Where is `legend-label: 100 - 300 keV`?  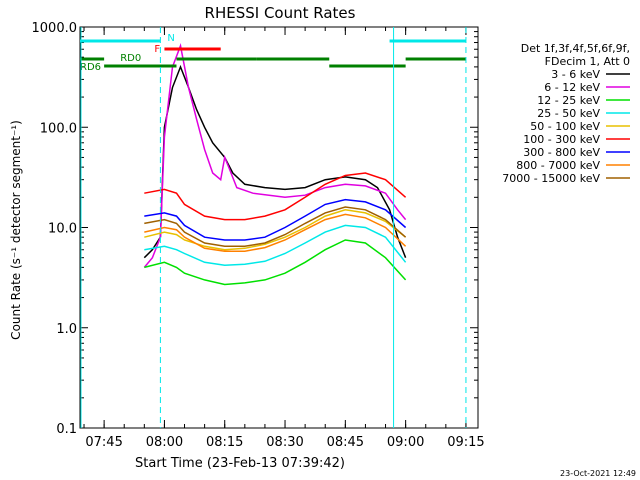 legend-label: 100 - 300 keV is located at coordinates (561, 139).